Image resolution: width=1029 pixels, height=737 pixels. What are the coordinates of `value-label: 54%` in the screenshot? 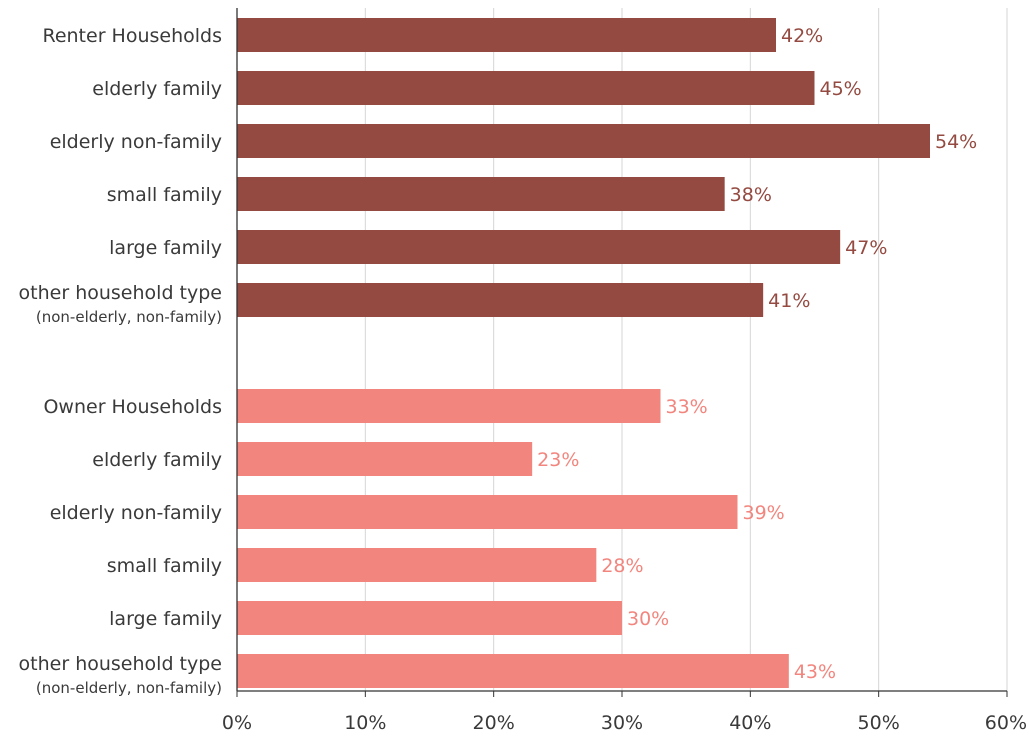 It's located at (956, 142).